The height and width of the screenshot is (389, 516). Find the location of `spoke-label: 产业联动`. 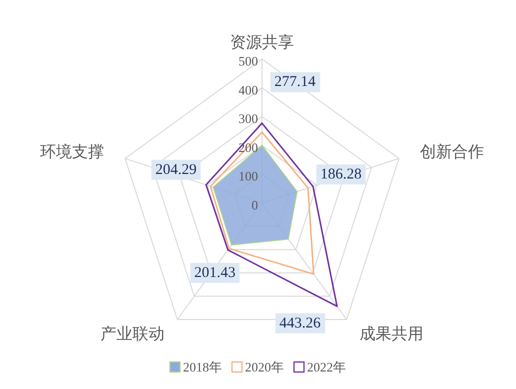

spoke-label: 产业联动 is located at coordinates (132, 334).